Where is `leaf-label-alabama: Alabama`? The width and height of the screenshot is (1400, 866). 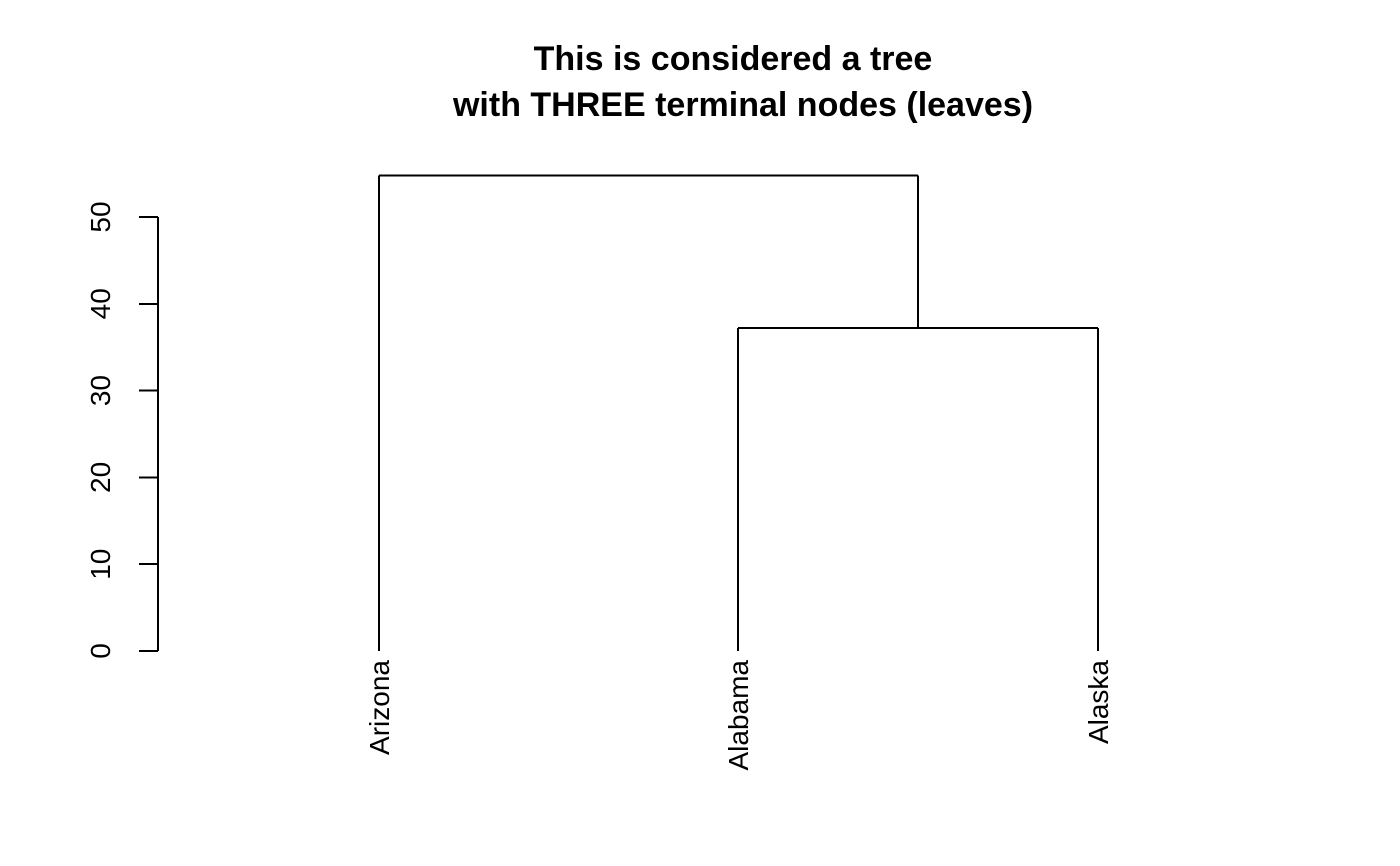
leaf-label-alabama: Alabama is located at coordinates (738, 715).